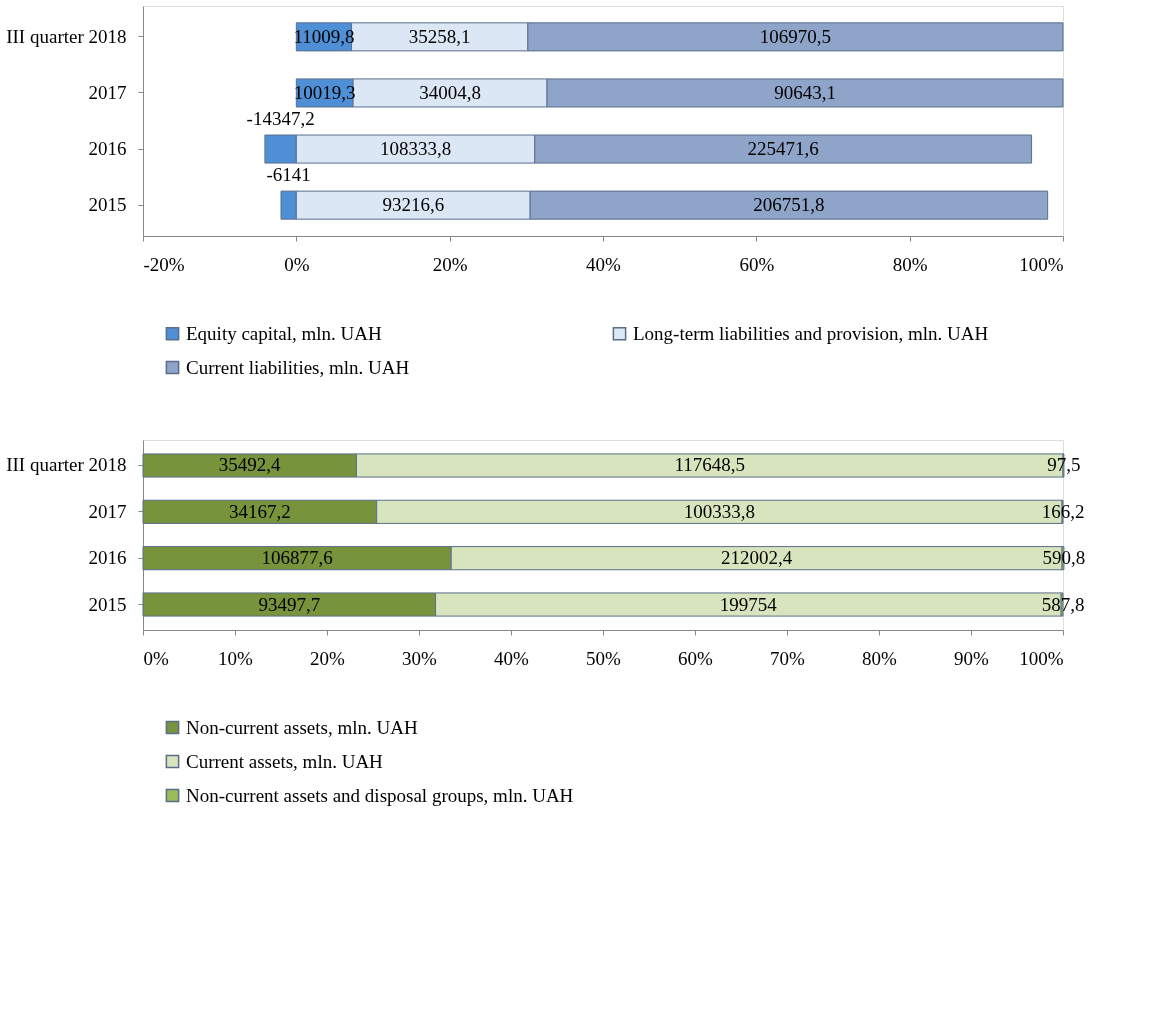 This screenshot has width=1154, height=1012. What do you see at coordinates (789, 205) in the screenshot?
I see `annotation: 206751,8` at bounding box center [789, 205].